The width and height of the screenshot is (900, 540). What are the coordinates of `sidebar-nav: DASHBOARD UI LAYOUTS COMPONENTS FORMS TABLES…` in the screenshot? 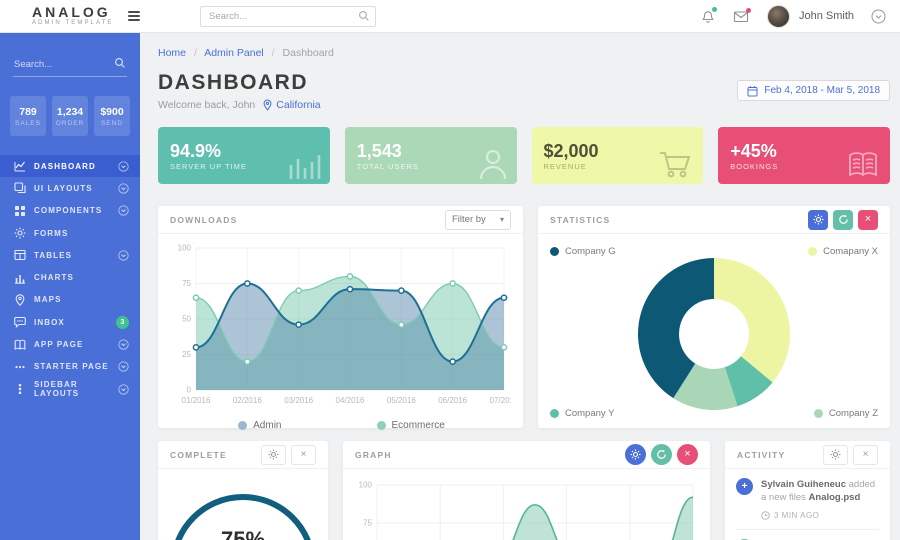 It's located at (70, 277).